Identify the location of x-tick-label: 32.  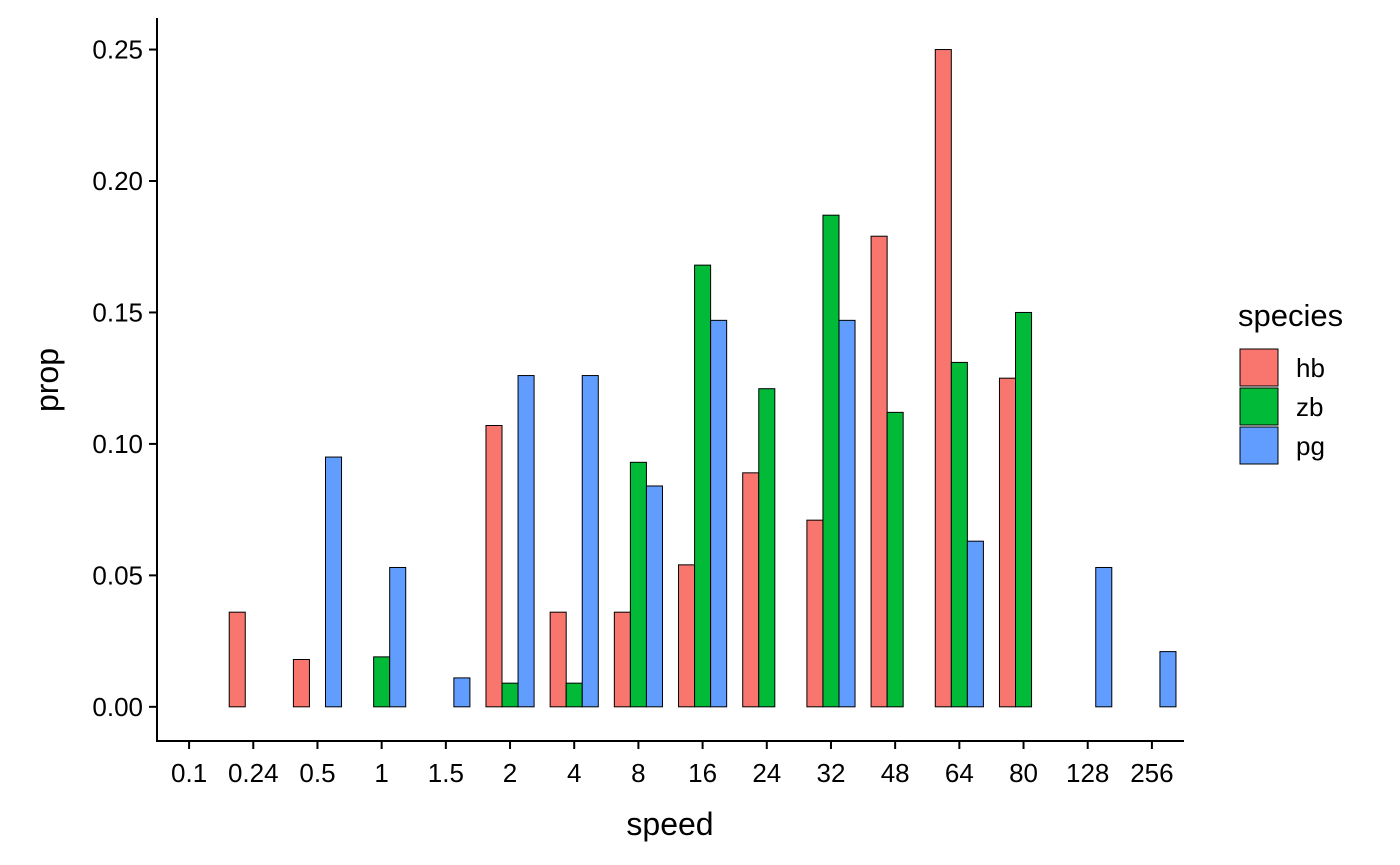
(831, 773).